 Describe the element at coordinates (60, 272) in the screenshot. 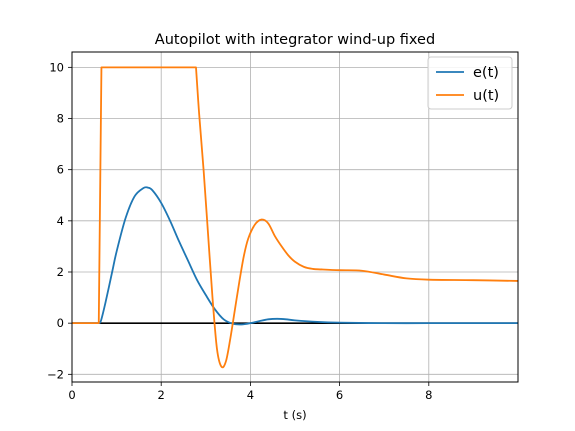

I see `y-tick-label: 2` at that location.